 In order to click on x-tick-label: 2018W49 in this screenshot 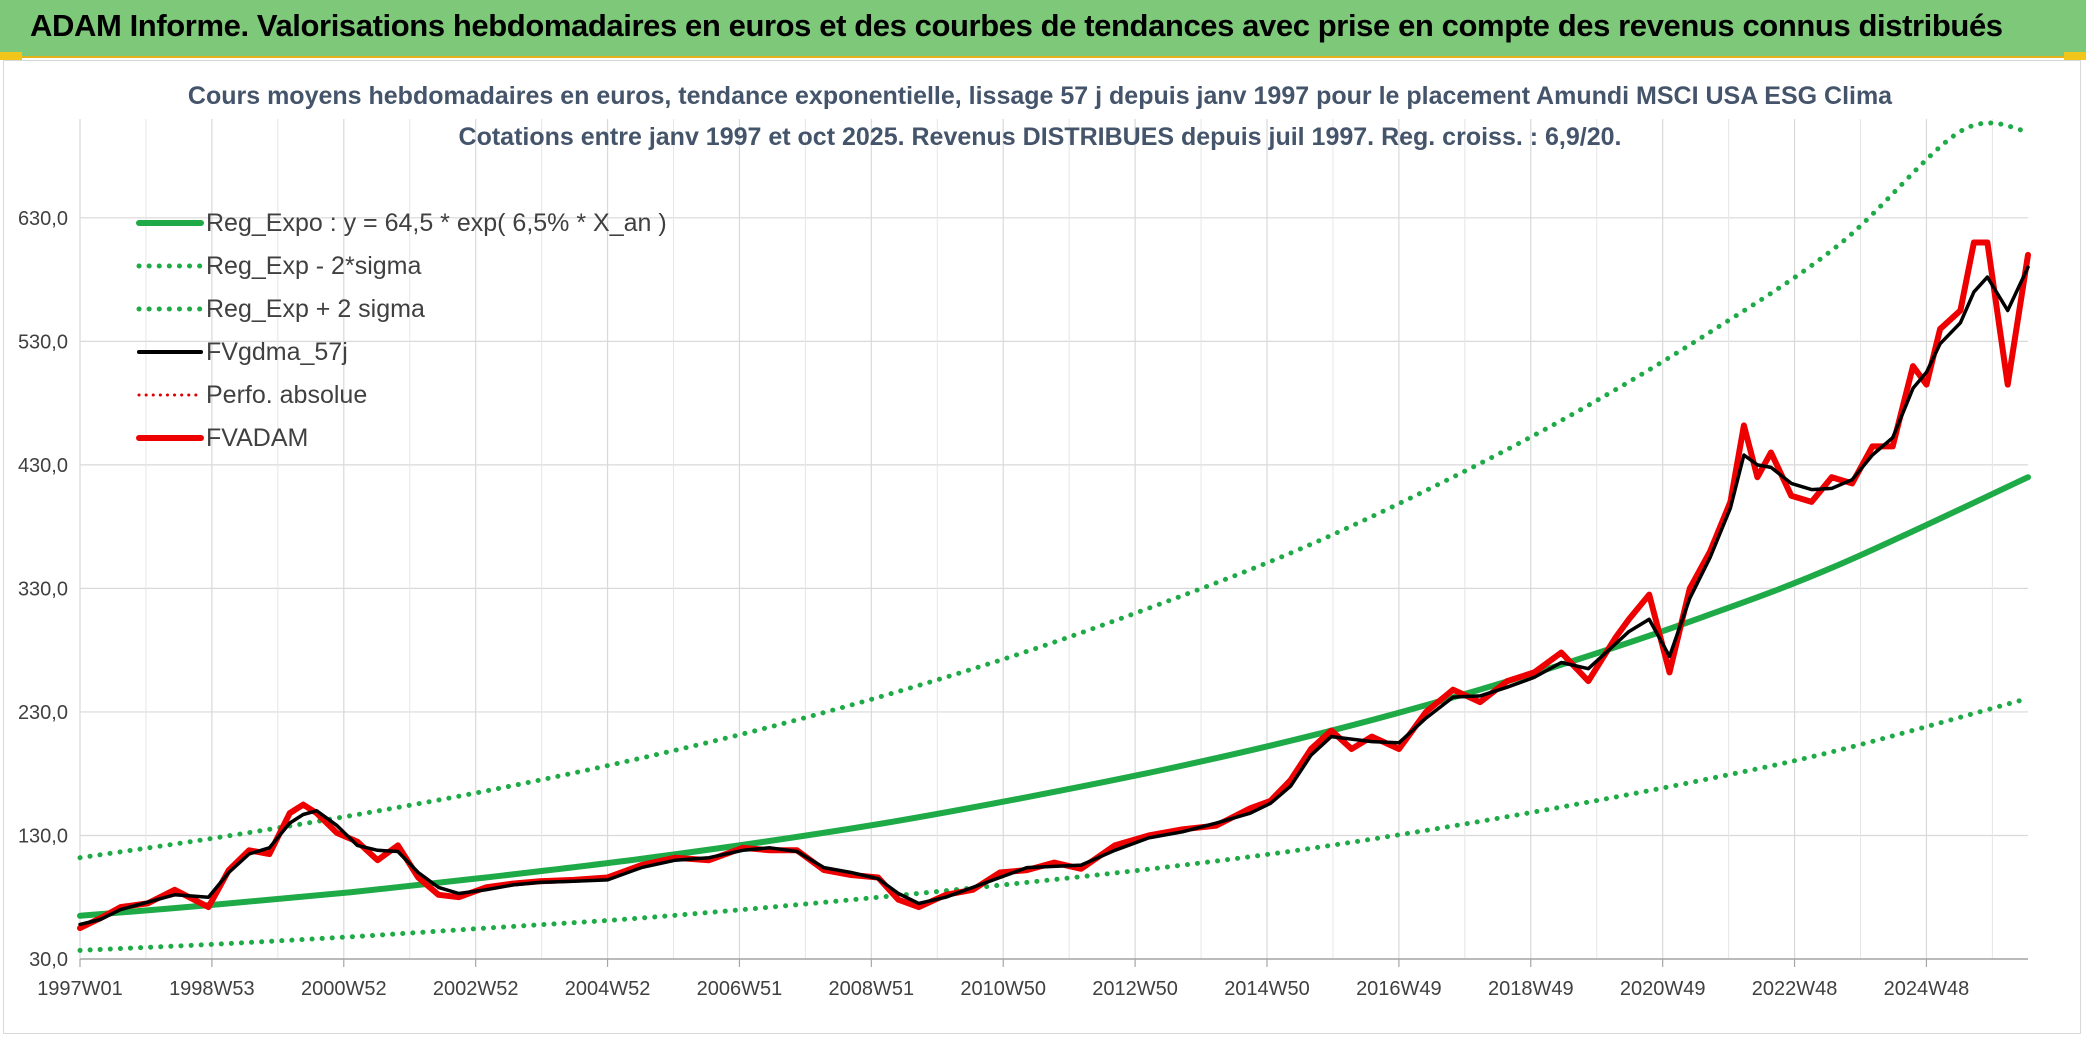, I will do `click(1531, 989)`.